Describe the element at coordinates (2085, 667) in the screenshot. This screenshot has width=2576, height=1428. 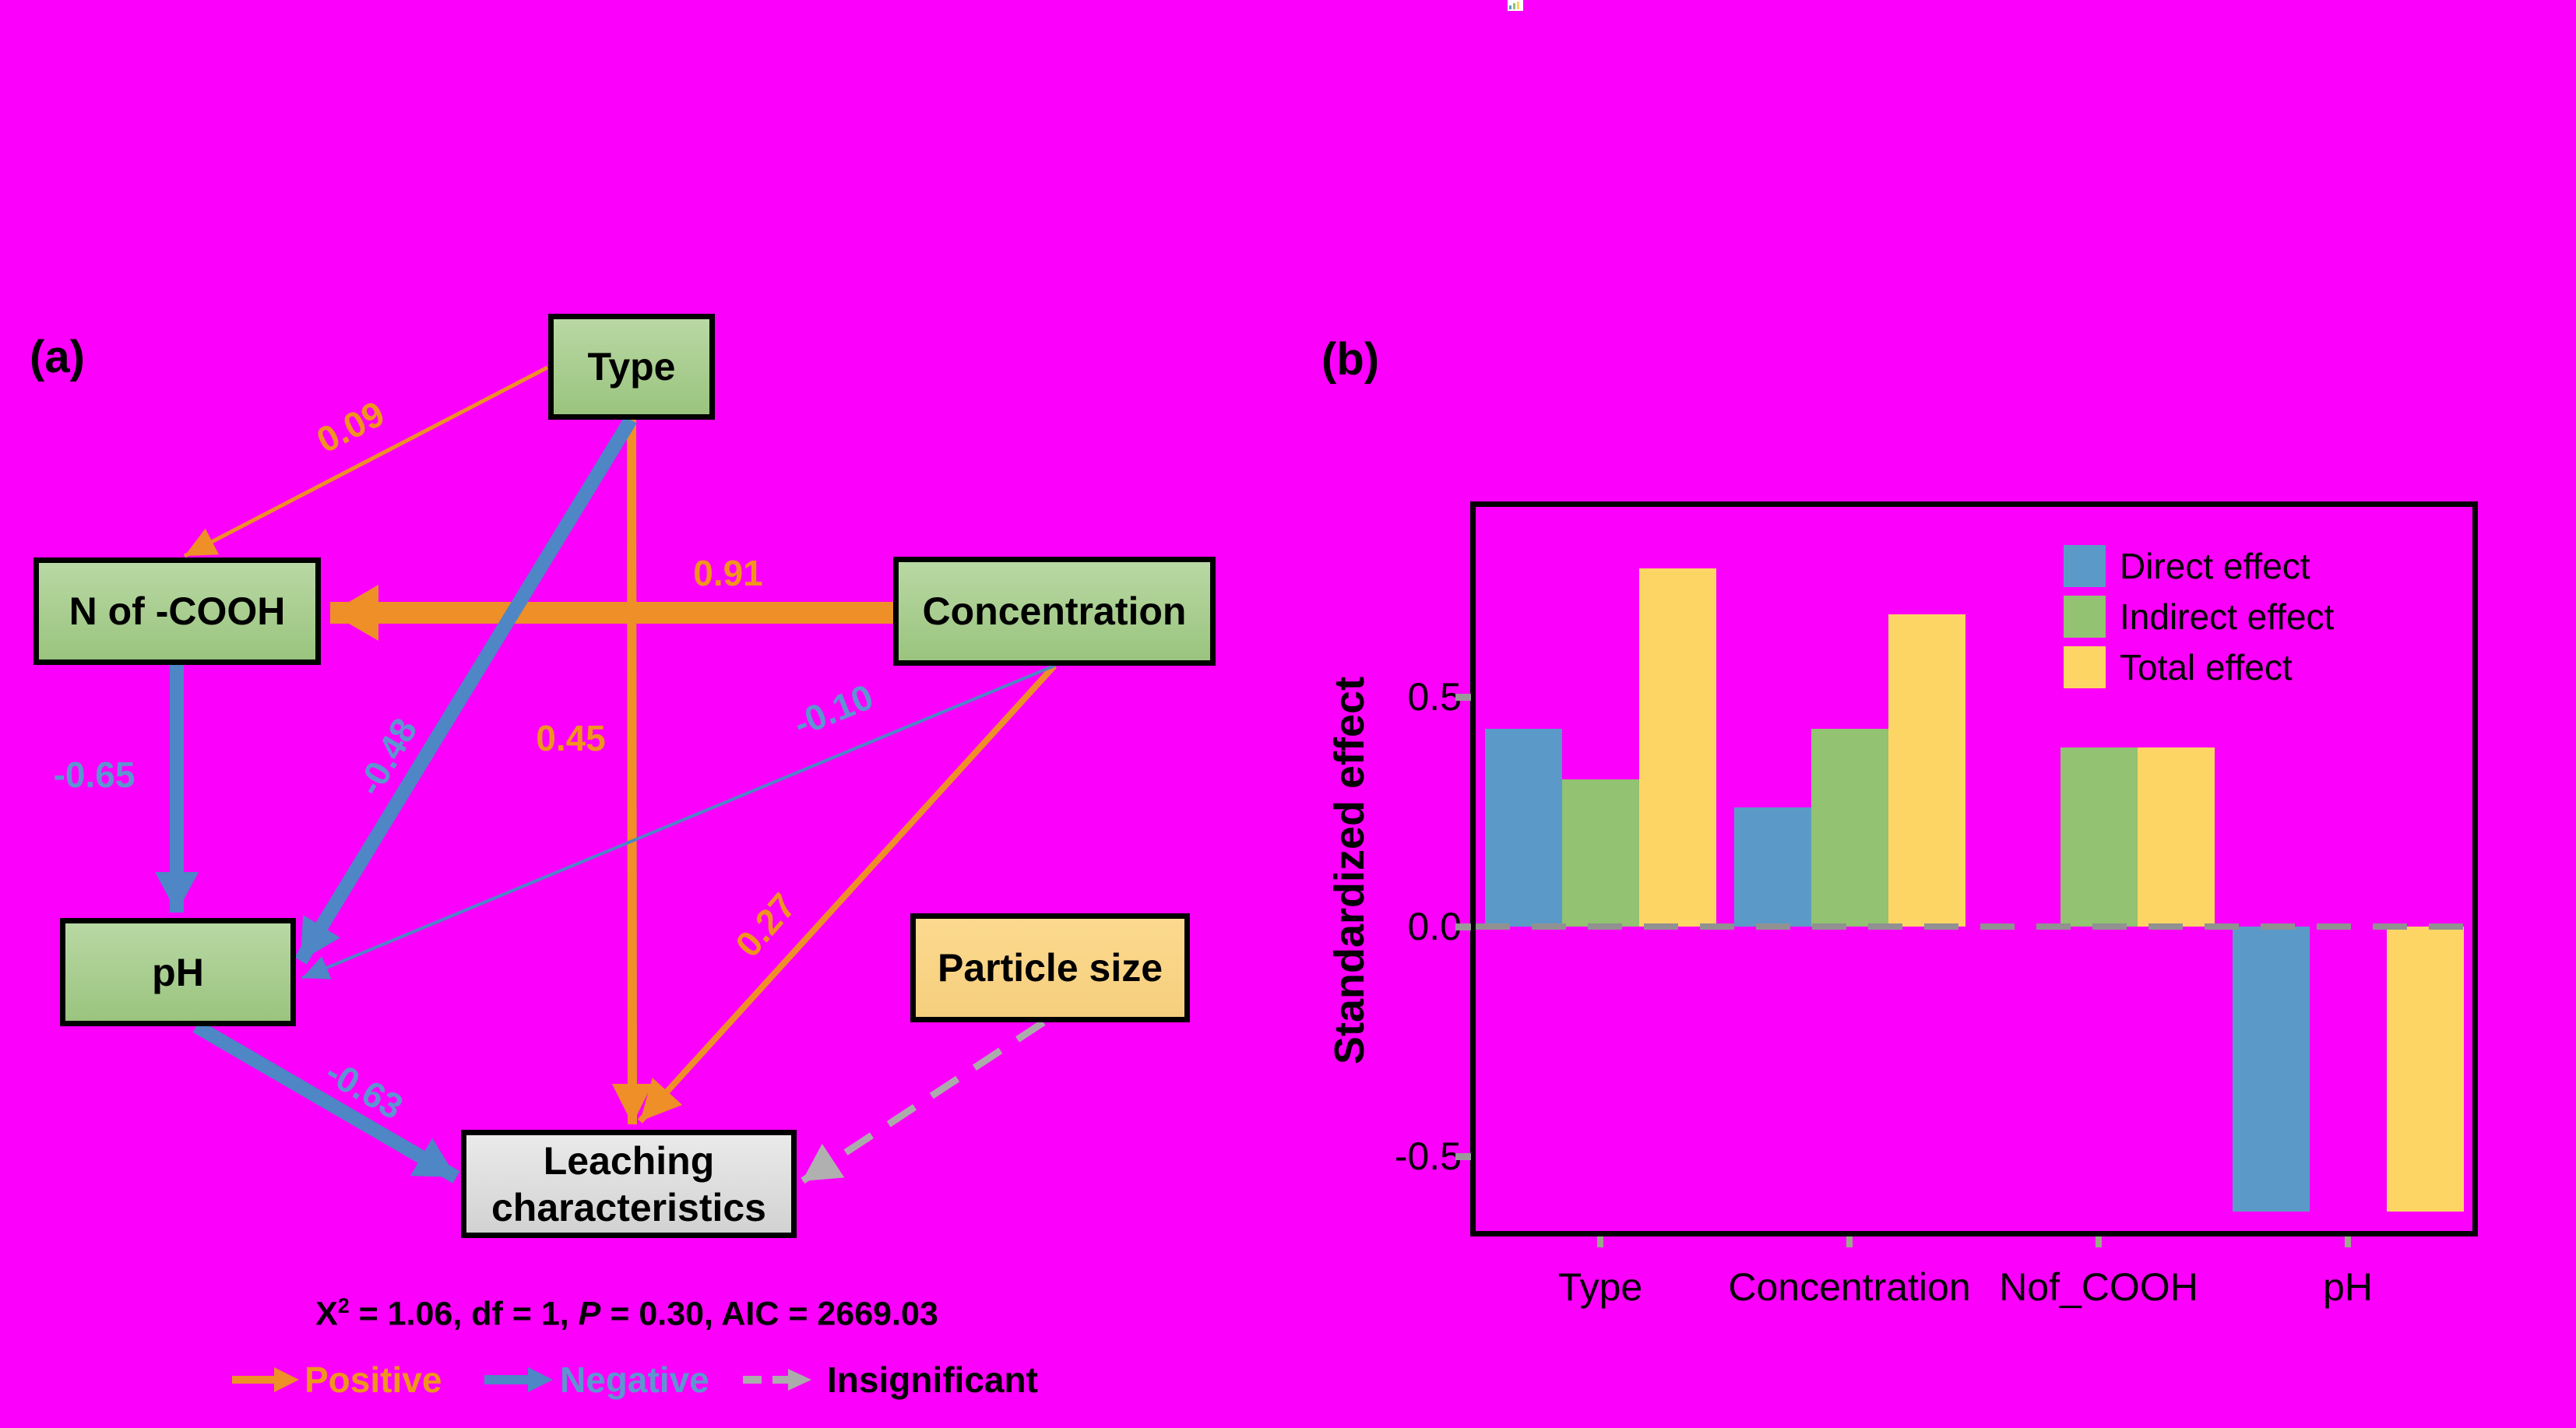
I see `legend-swatch-total` at that location.